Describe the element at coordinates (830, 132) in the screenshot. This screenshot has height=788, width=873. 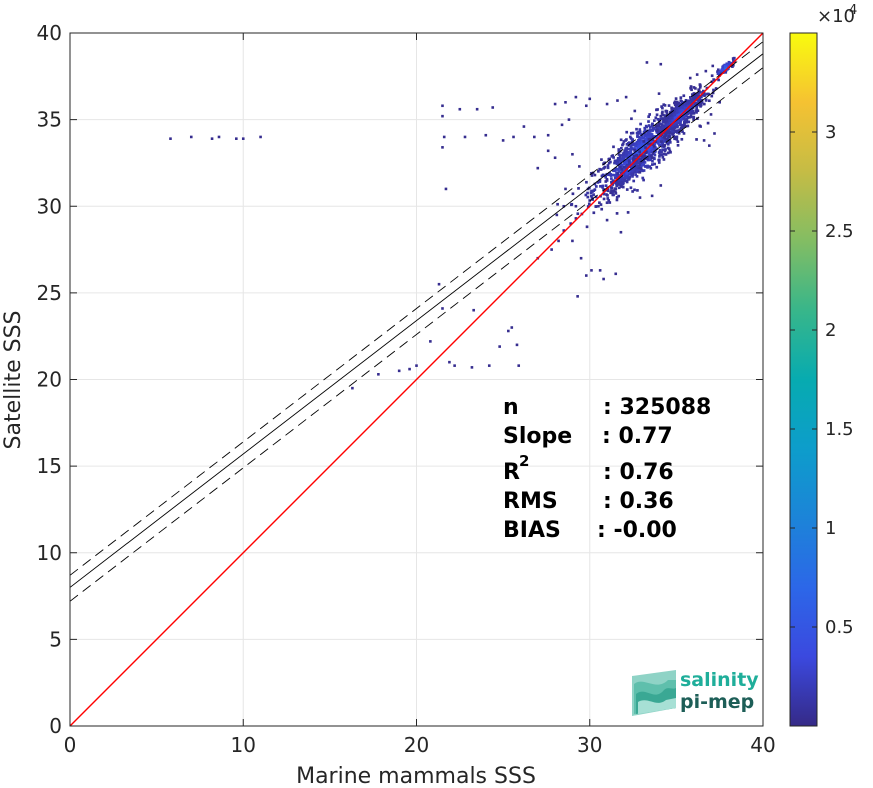
I see `colorbar-tick-label: 3` at that location.